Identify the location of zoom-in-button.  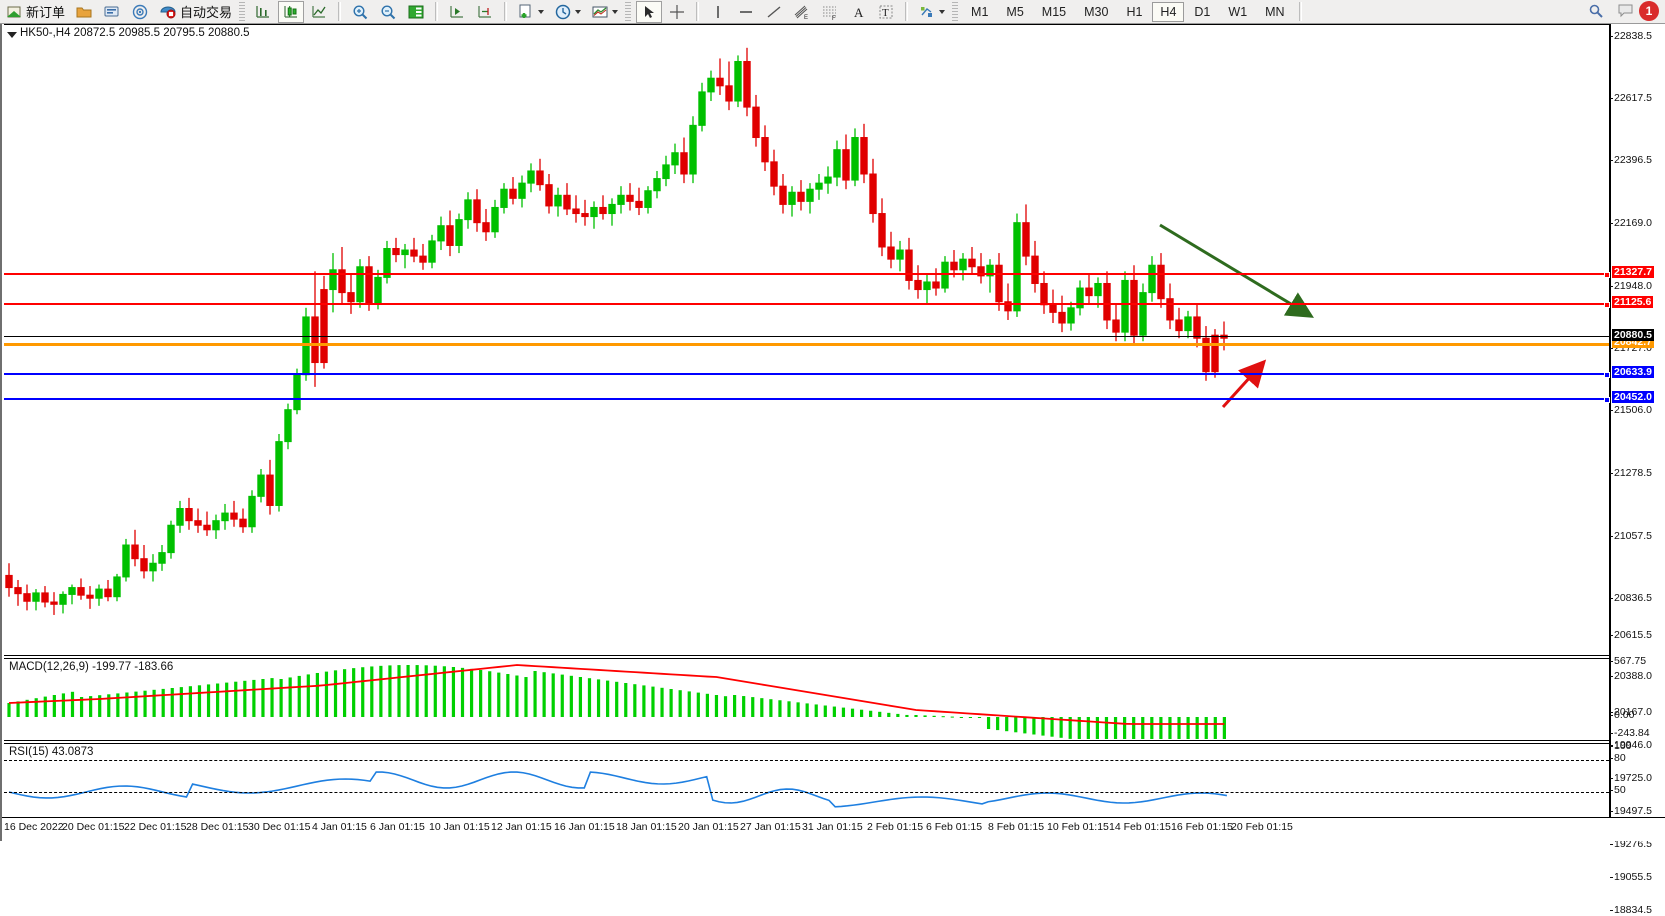
(360, 12).